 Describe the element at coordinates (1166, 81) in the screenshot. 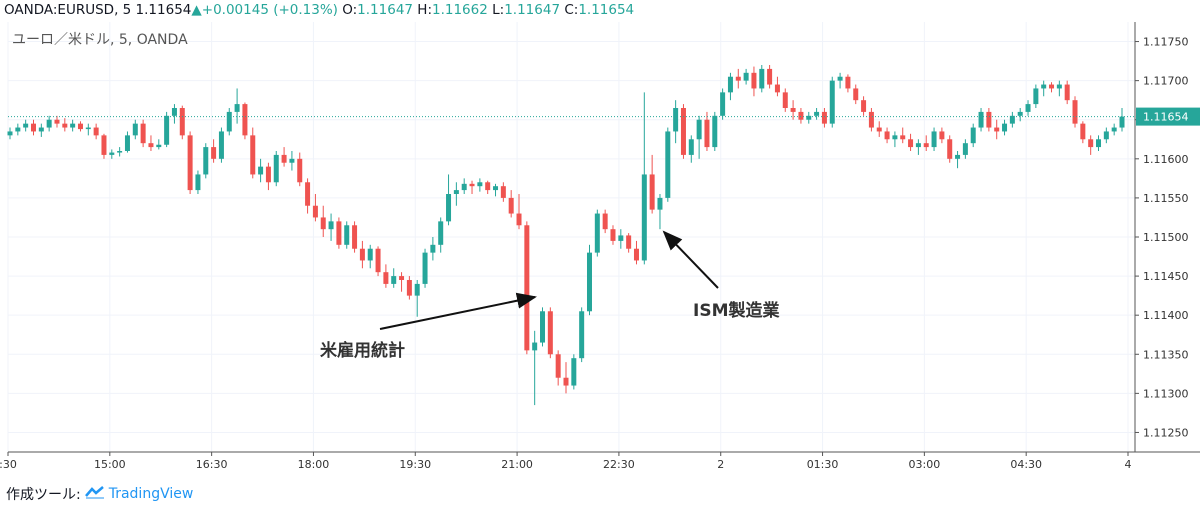

I see `y-tick-label: 1.11700` at that location.